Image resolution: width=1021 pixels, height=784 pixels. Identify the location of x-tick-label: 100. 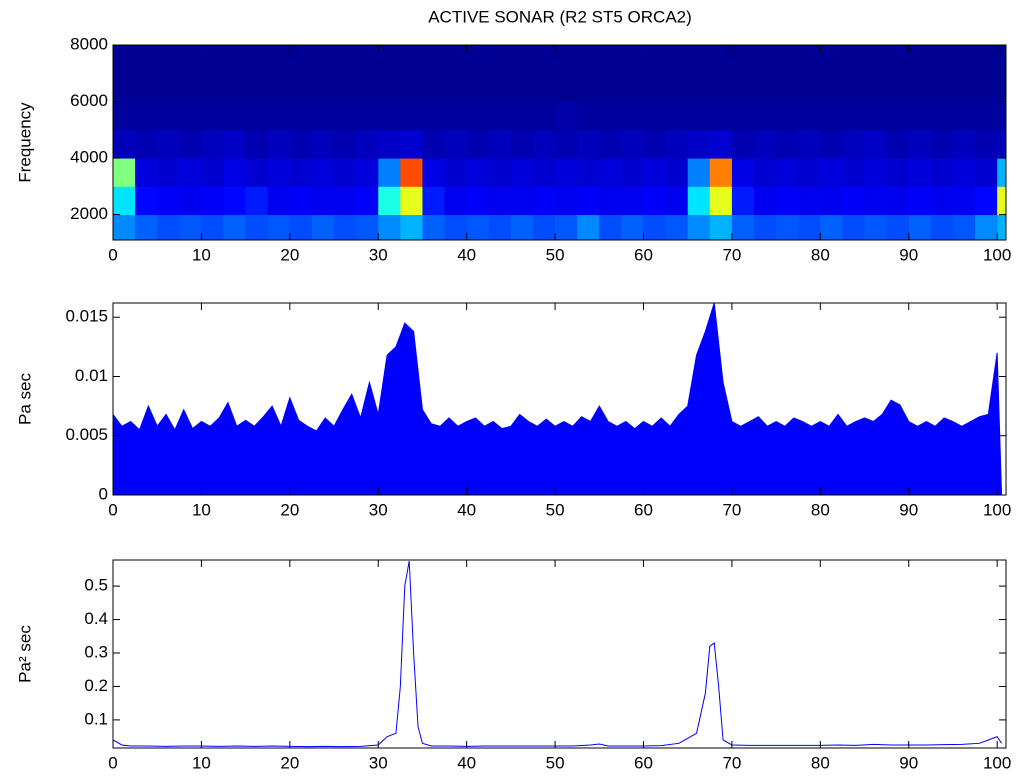
(997, 254).